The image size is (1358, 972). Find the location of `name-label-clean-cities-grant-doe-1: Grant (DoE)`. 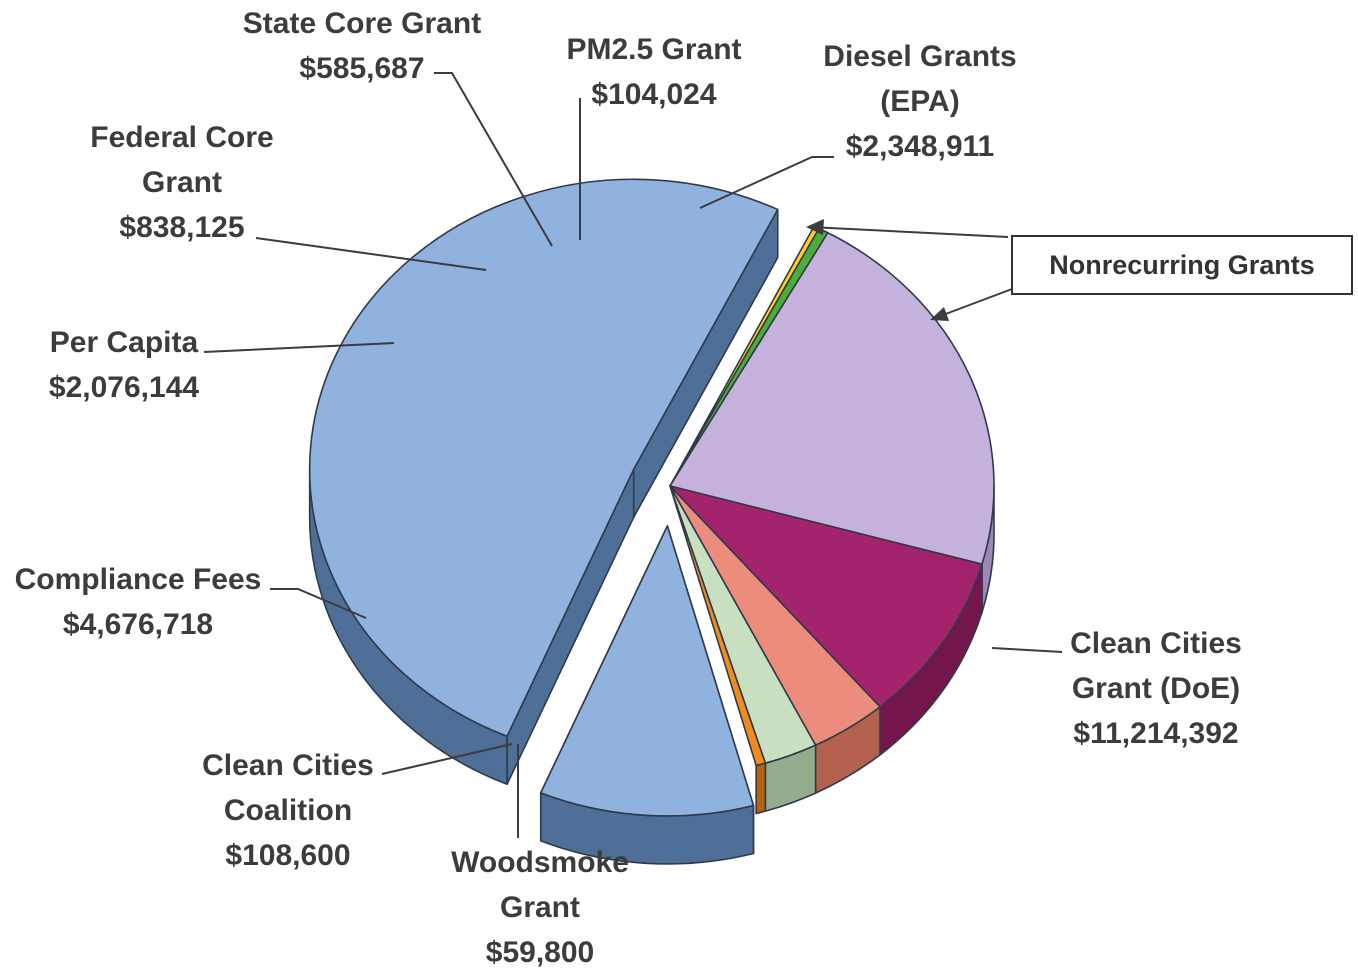

name-label-clean-cities-grant-doe-1: Grant (DoE) is located at coordinates (1156, 688).